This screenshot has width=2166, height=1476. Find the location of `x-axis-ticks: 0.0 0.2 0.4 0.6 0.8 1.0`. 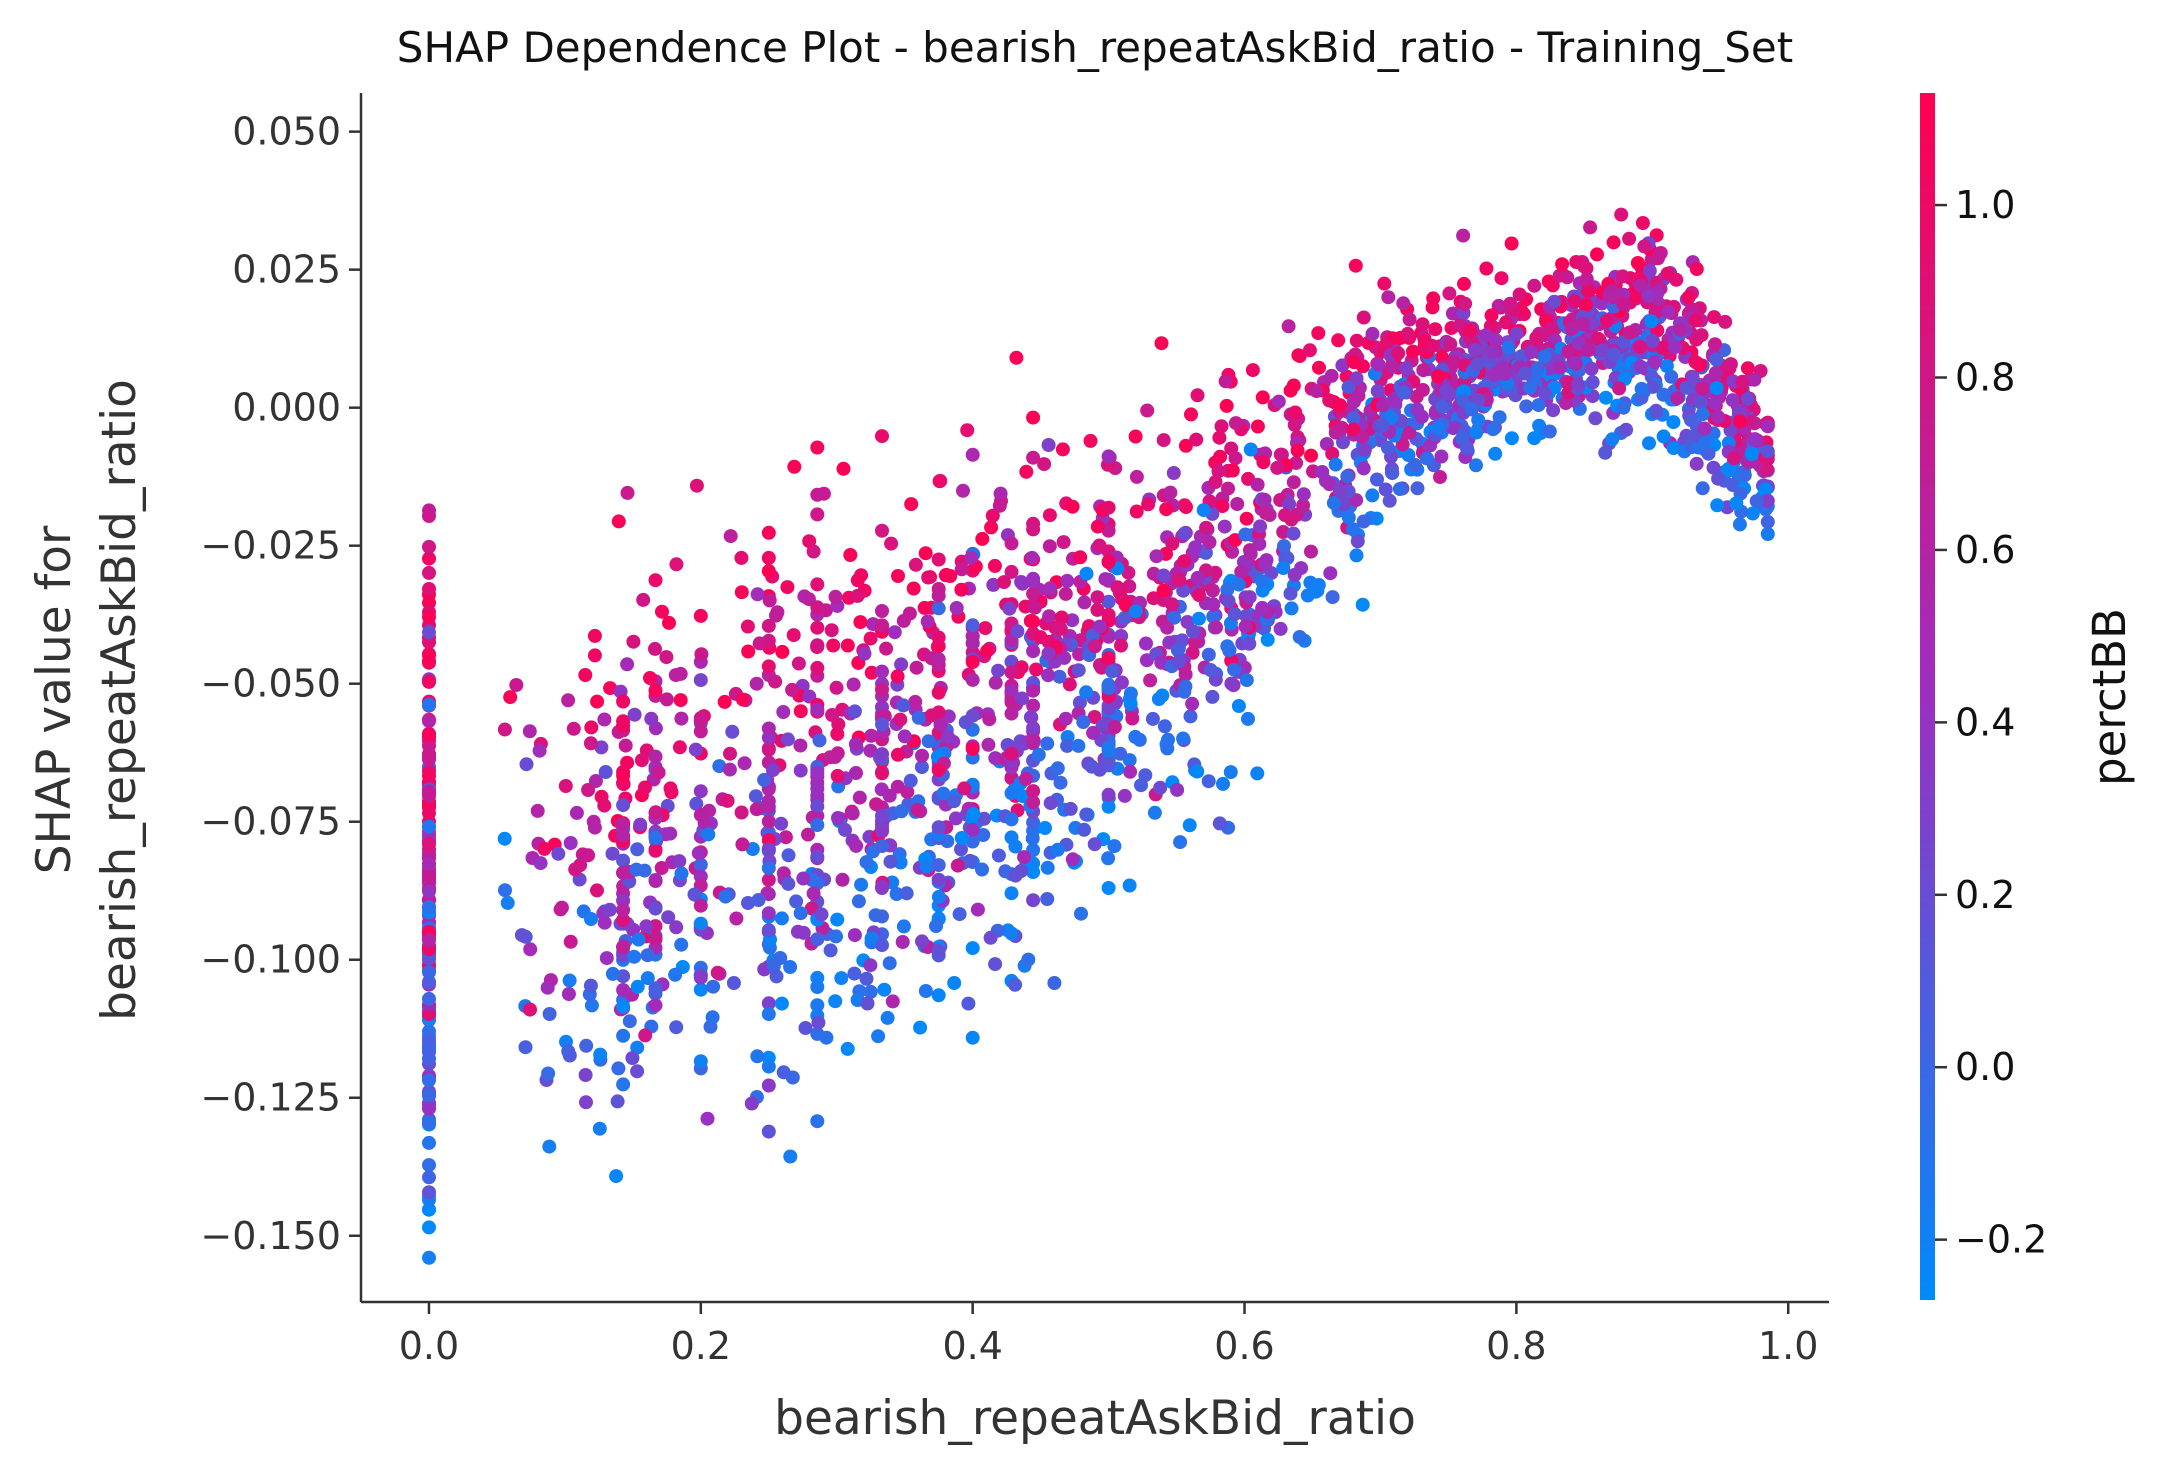

x-axis-ticks: 0.0 0.2 0.4 0.6 0.8 1.0 is located at coordinates (1108, 1335).